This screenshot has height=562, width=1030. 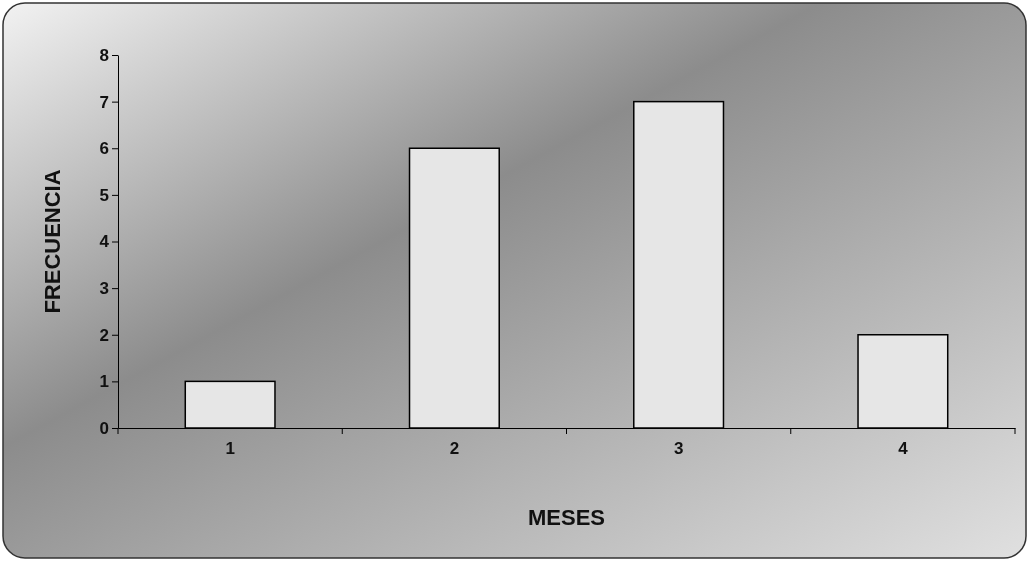 I want to click on y-tick-label: 6, so click(x=104, y=149).